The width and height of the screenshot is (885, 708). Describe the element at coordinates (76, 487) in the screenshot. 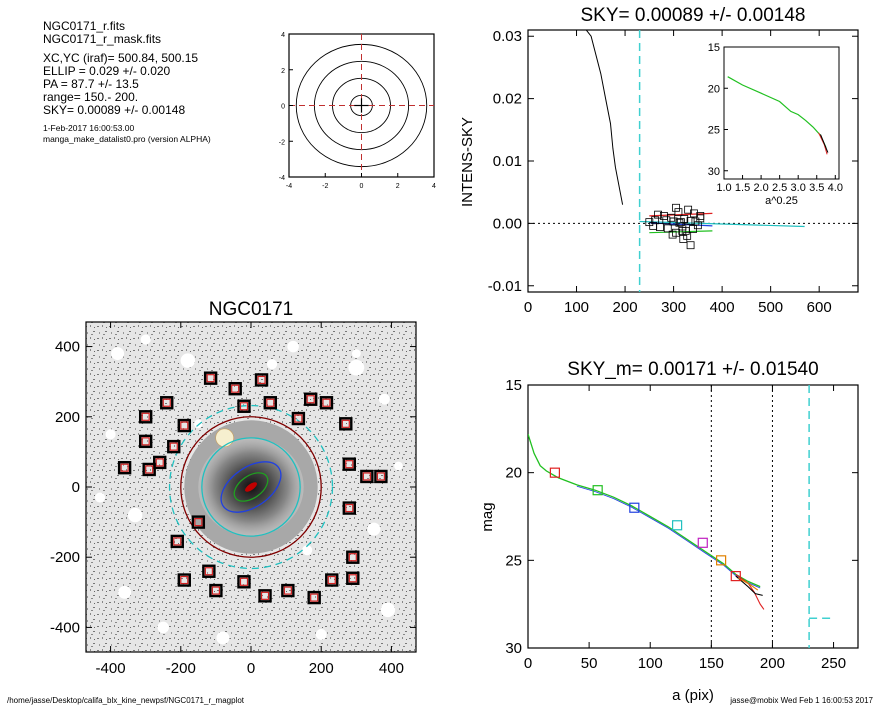

I see `y-tick-label: 0` at that location.